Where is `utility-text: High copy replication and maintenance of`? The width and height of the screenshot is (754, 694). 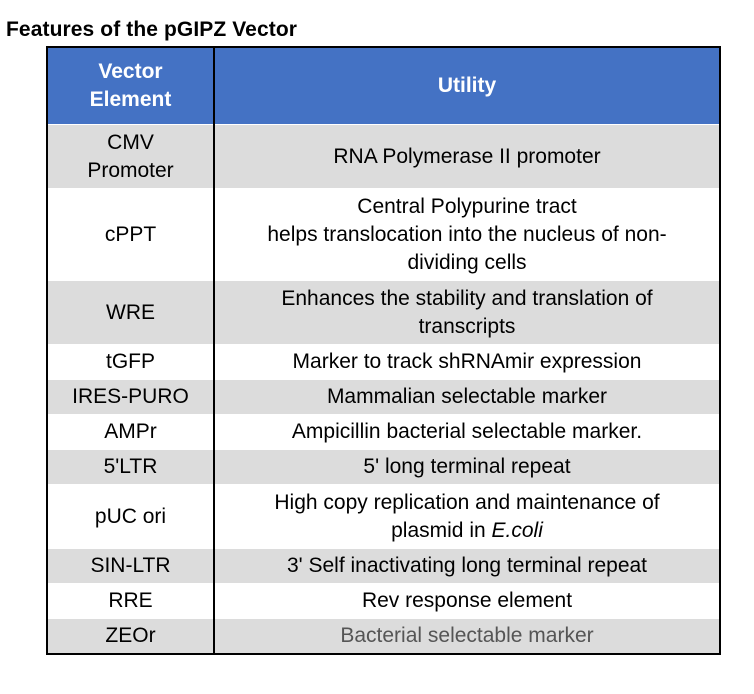 utility-text: High copy replication and maintenance of is located at coordinates (467, 502).